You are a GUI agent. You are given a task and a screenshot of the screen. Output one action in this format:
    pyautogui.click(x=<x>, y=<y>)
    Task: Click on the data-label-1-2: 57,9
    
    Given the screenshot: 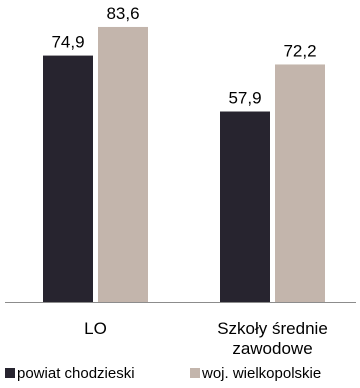 What is the action you would take?
    pyautogui.click(x=244, y=98)
    